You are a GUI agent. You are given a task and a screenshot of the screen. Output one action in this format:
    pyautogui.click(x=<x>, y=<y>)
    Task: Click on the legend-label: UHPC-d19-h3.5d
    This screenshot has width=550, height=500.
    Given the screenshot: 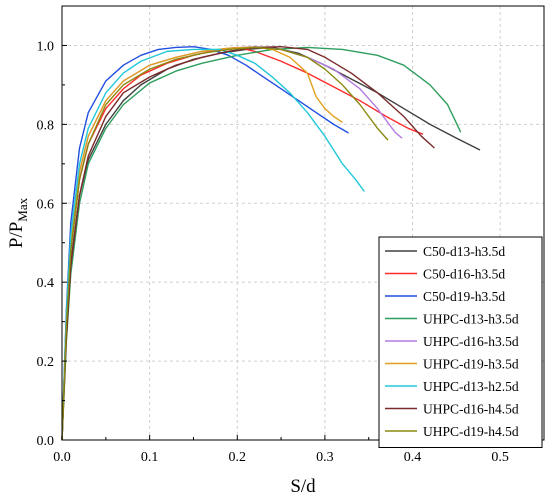 What is the action you would take?
    pyautogui.click(x=471, y=364)
    